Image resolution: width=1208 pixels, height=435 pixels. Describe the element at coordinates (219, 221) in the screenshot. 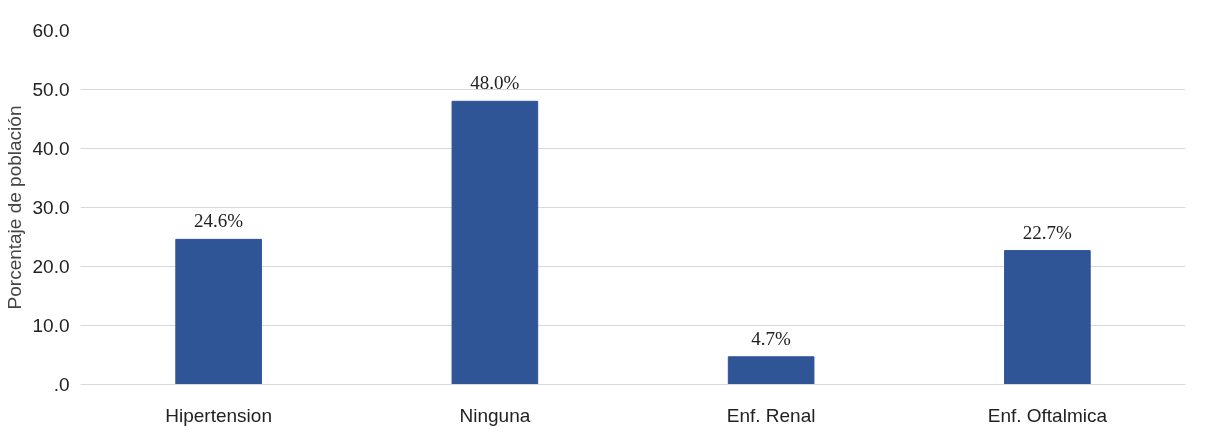

I see `data-label: 24.6%` at that location.